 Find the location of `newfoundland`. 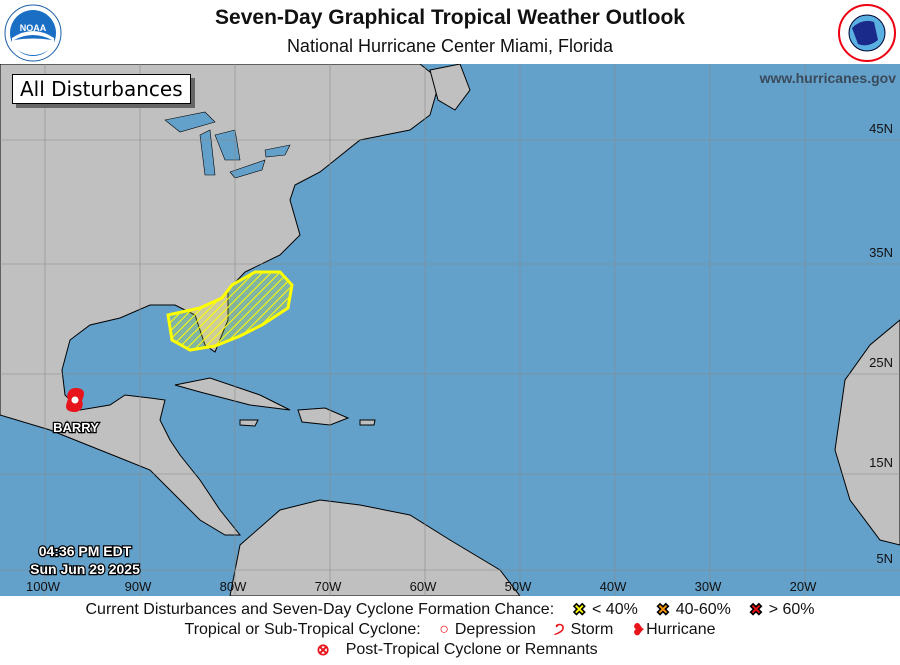

newfoundland is located at coordinates (450, 87).